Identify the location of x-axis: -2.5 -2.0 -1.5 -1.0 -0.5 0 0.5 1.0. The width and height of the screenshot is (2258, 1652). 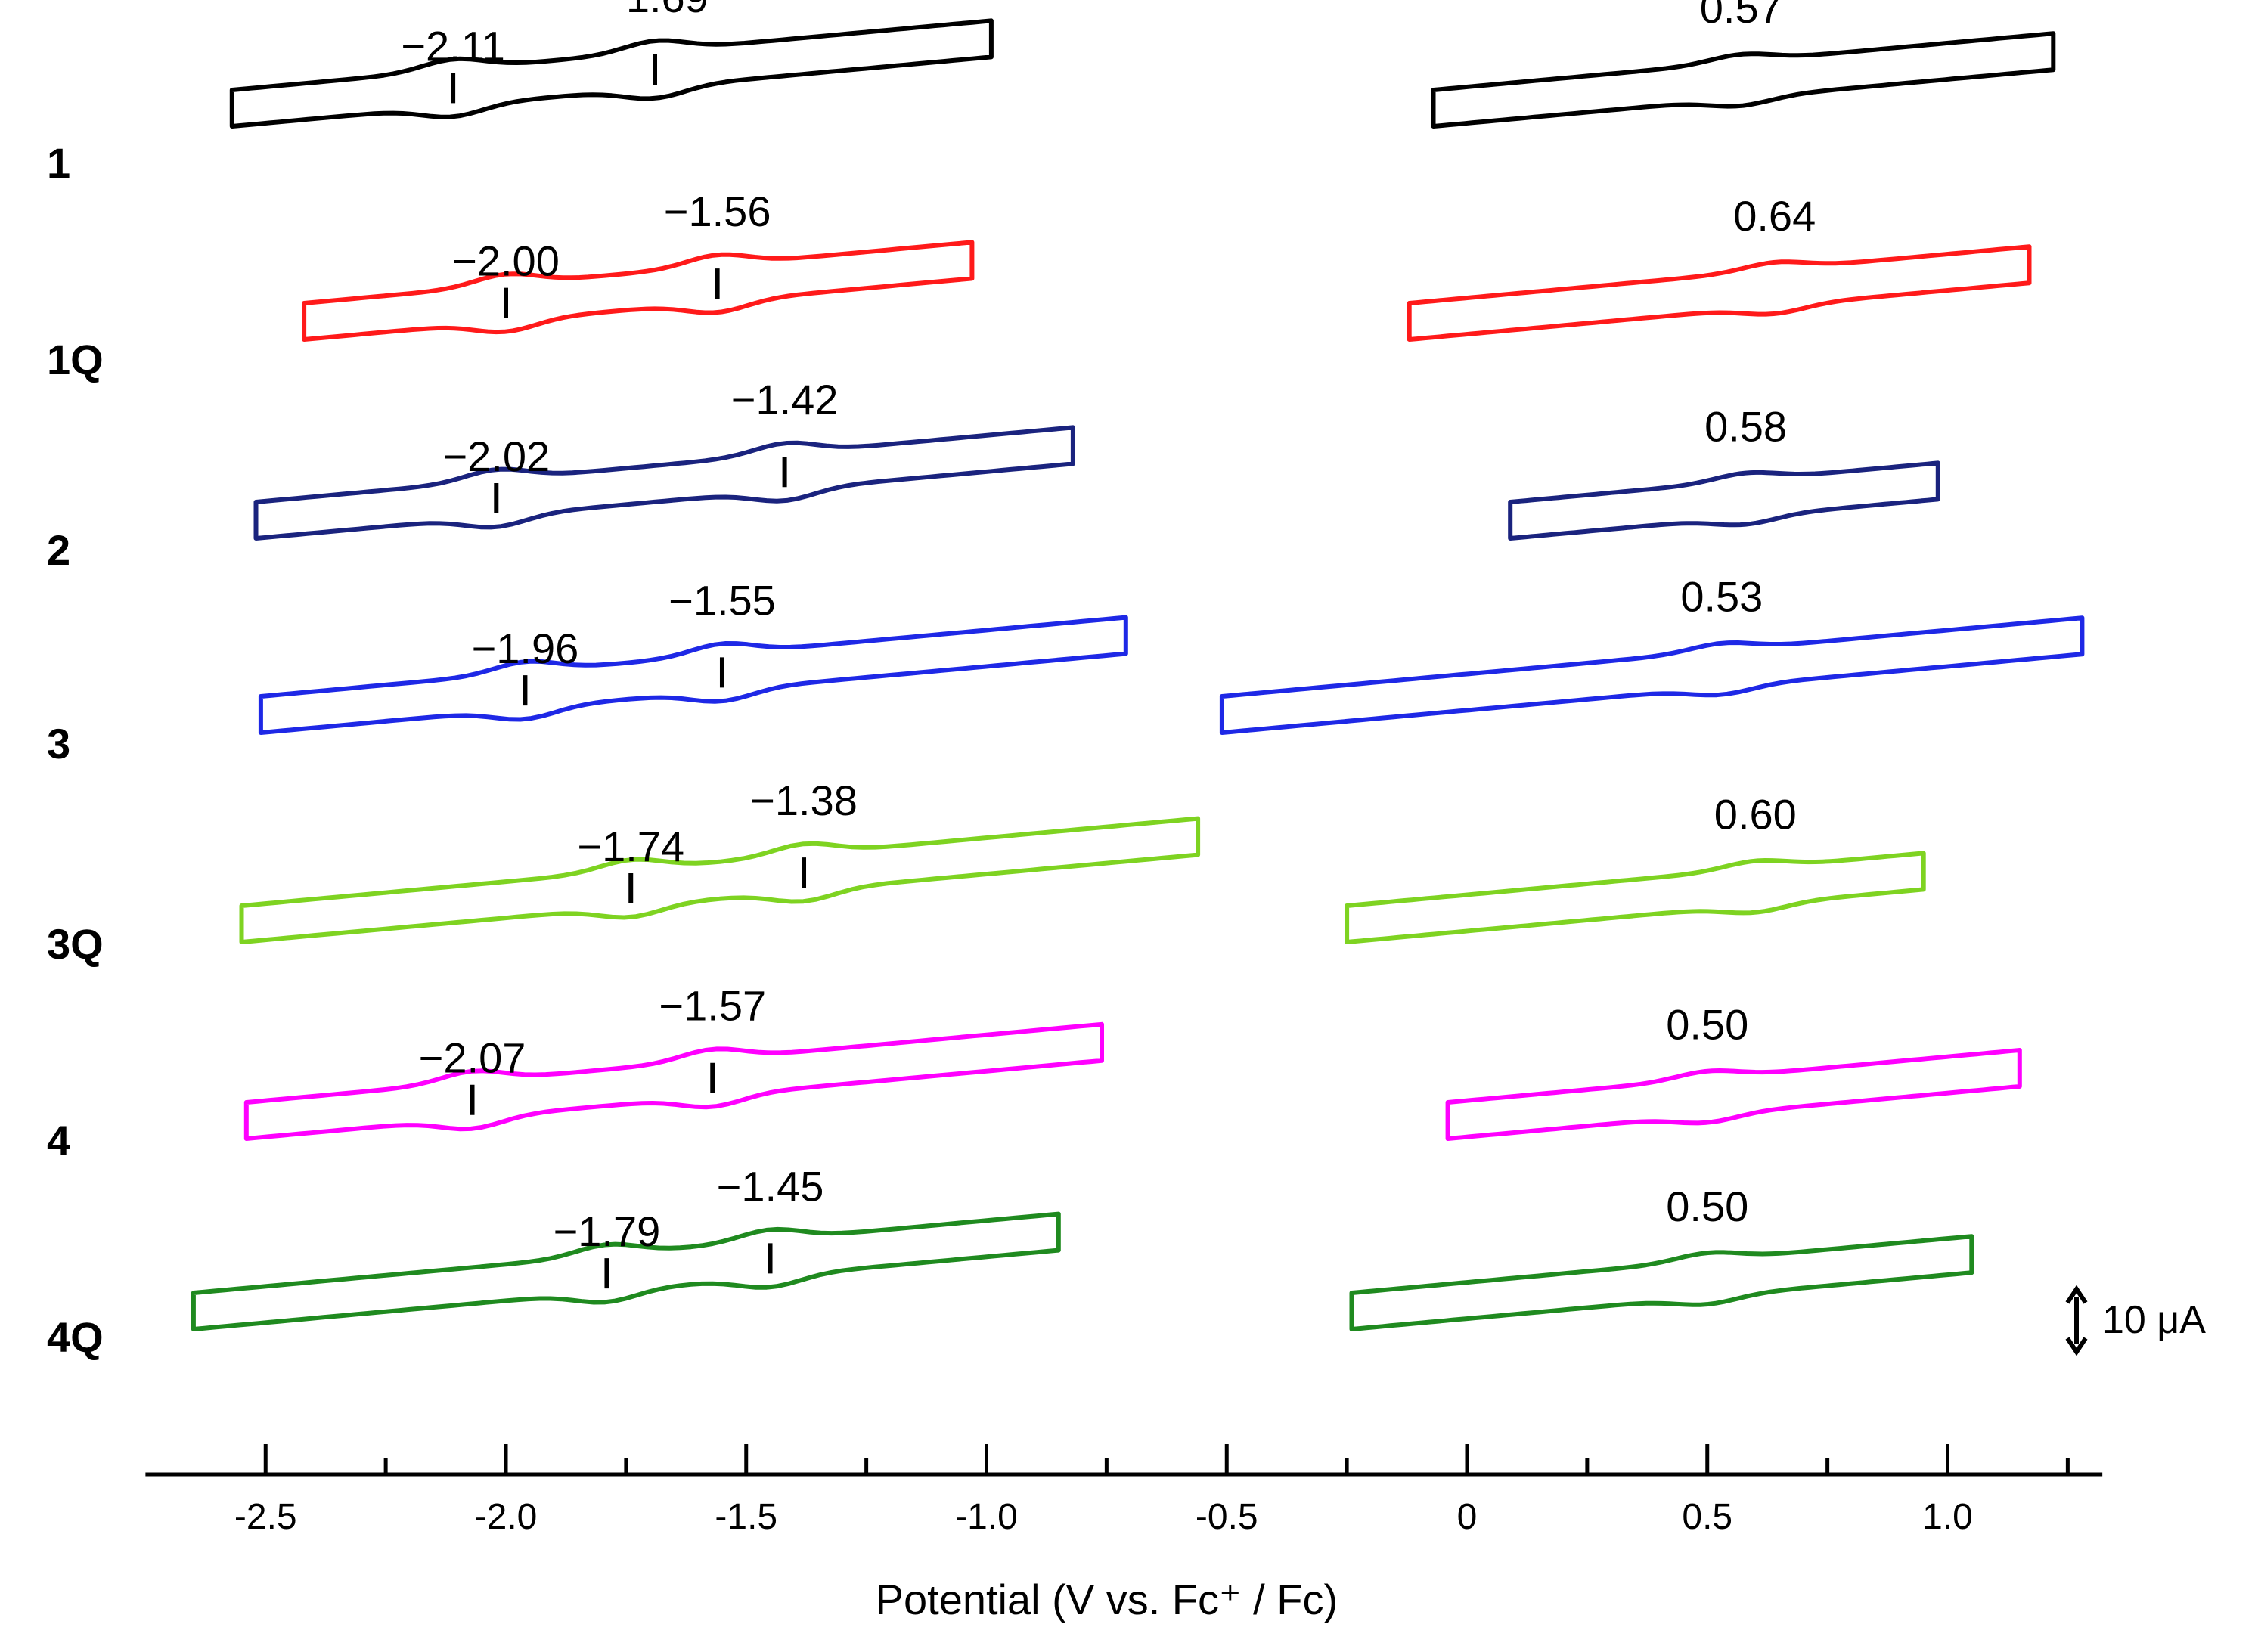
(1124, 1491).